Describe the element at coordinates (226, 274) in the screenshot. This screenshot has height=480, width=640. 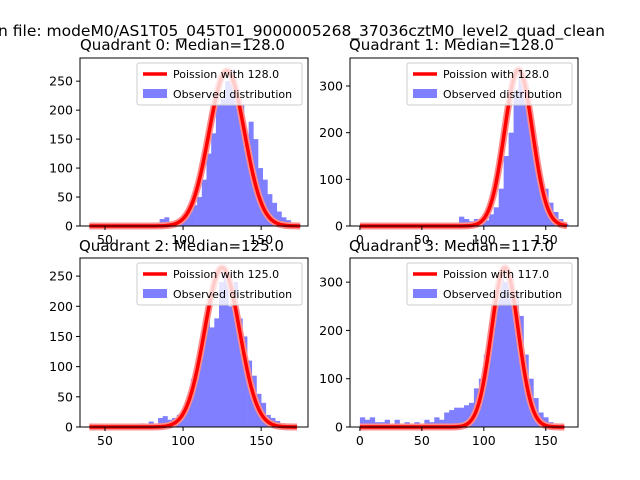
I see `legend-label-curve: Poission with 125.0` at that location.